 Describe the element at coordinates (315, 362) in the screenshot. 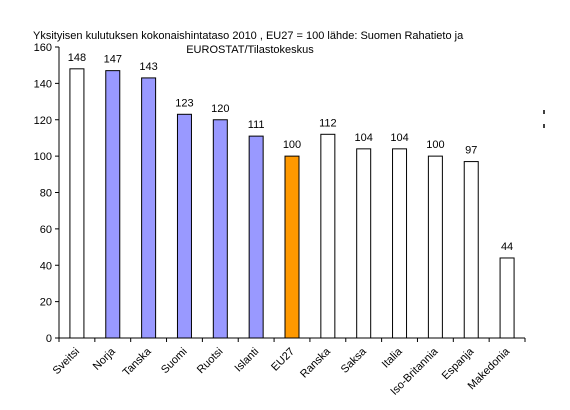

I see `category-label: Ranska` at that location.